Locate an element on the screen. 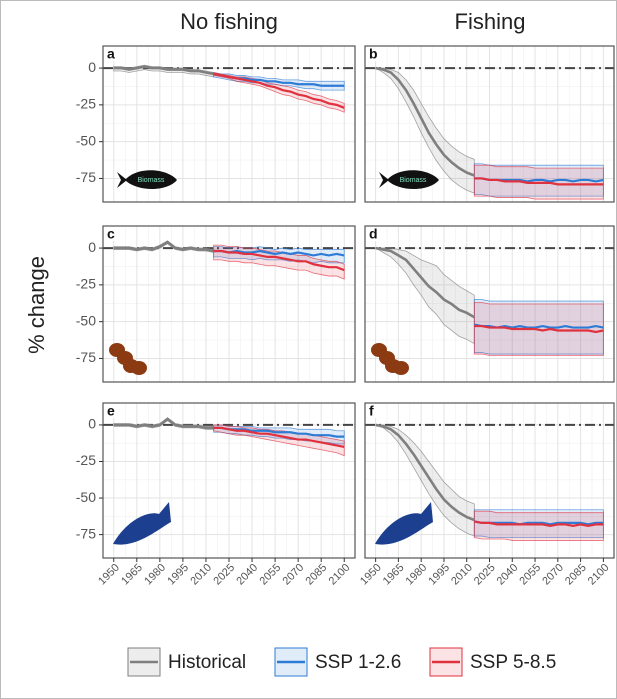 This screenshot has width=617, height=699. panel: c is located at coordinates (229, 304).